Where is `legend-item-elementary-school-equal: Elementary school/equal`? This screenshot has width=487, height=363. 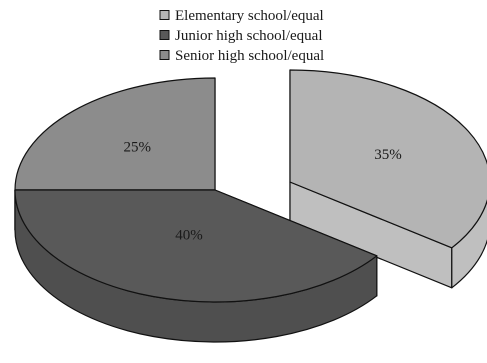
legend-item-elementary-school-equal: Elementary school/equal is located at coordinates (241, 16).